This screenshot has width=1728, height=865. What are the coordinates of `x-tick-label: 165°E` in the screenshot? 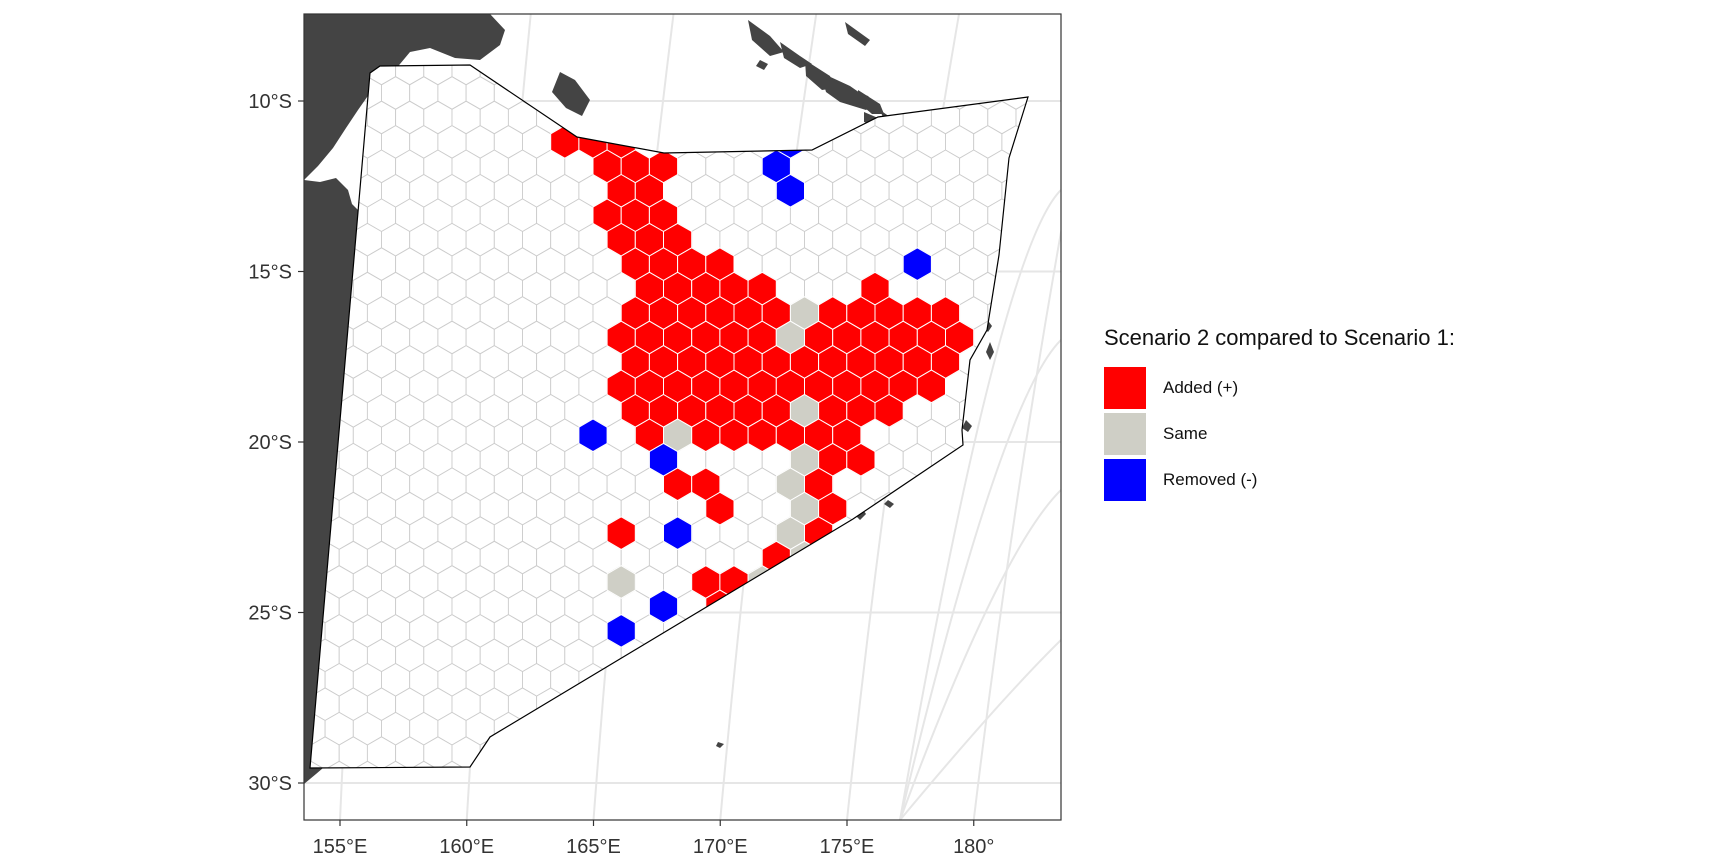 It's located at (593, 847).